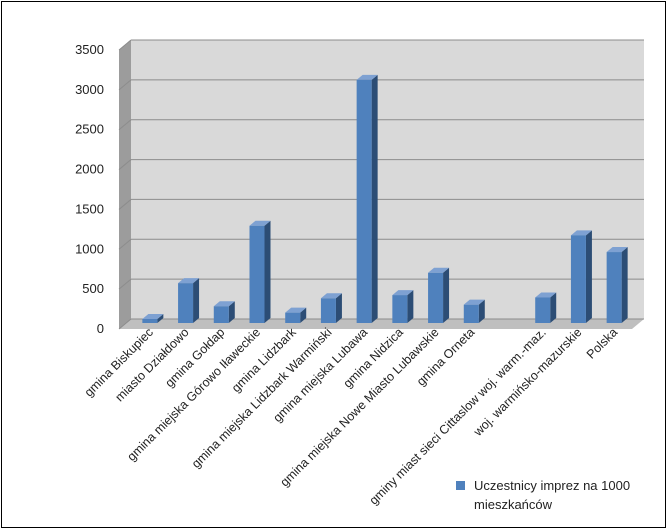 The height and width of the screenshot is (530, 669). I want to click on x-tick-label: Polska, so click(602, 343).